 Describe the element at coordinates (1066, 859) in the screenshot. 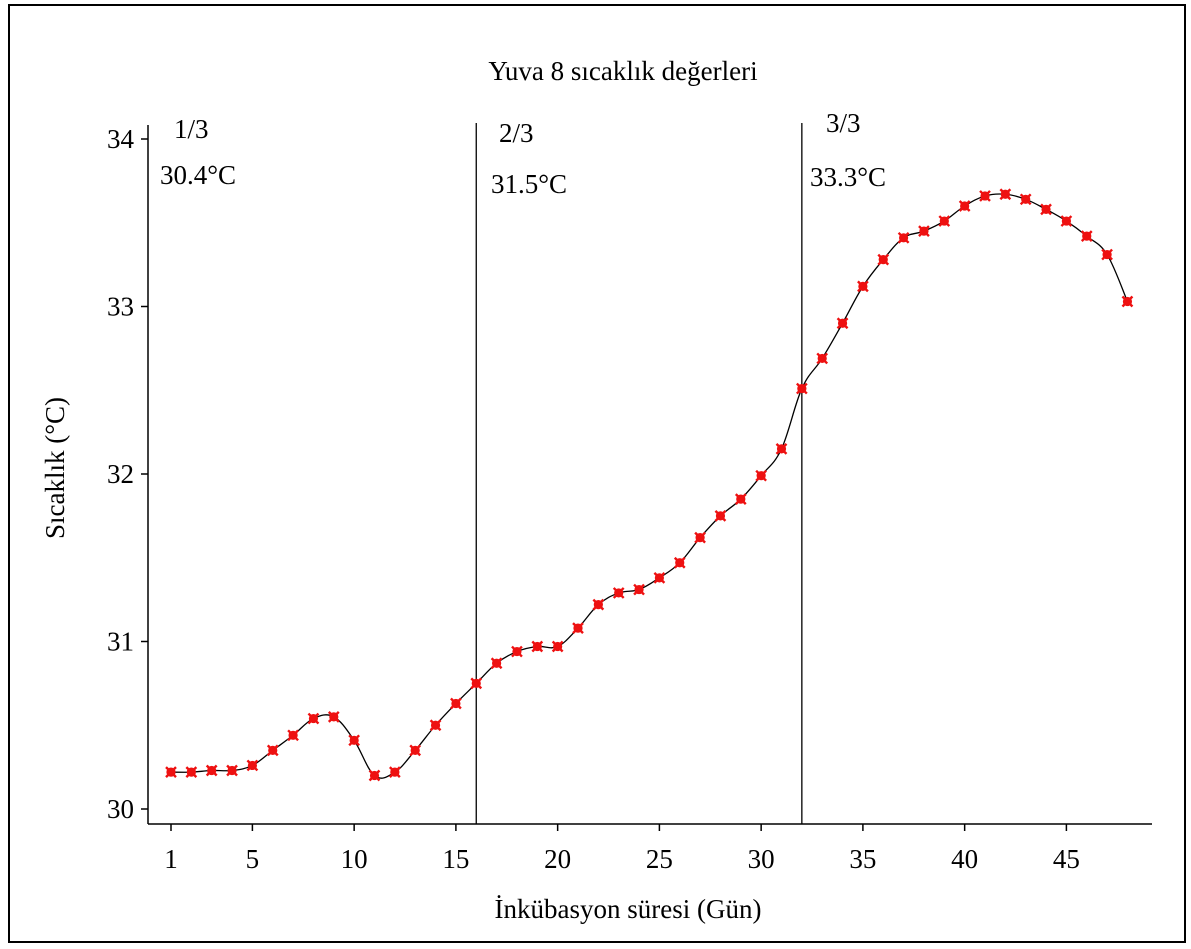

I see `x-tick-label: 45` at that location.